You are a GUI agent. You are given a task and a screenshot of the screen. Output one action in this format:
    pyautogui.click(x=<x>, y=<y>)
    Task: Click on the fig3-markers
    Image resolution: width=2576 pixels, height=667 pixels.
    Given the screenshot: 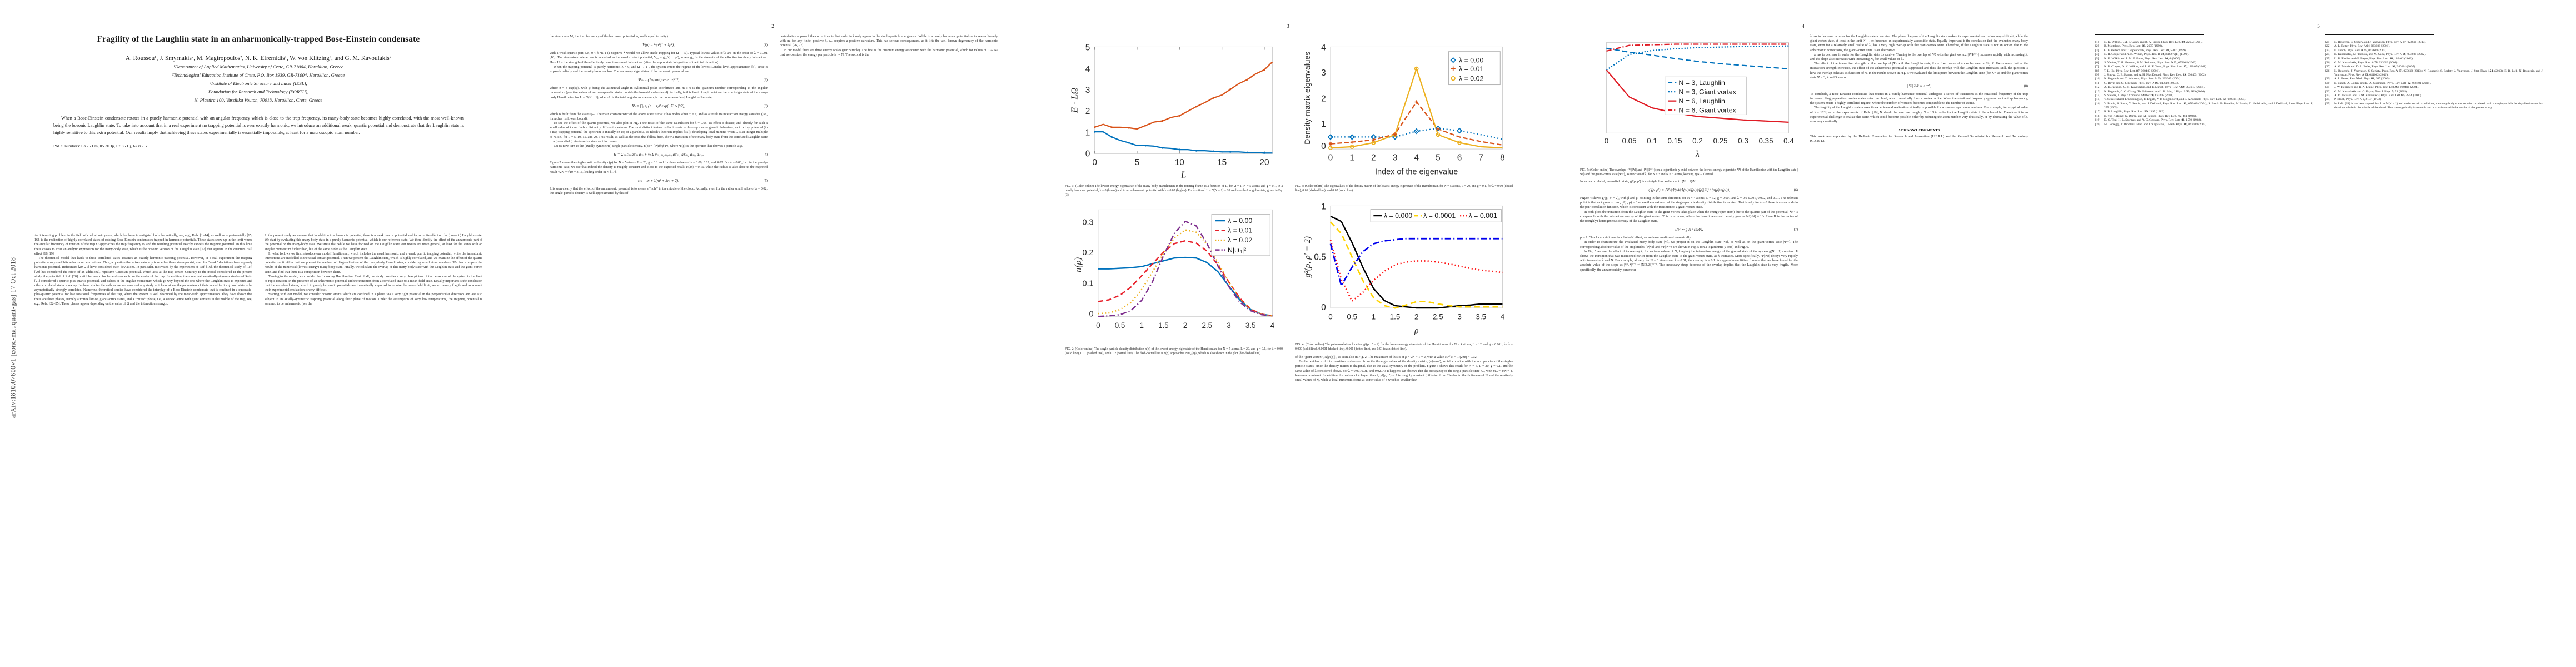 What is the action you would take?
    pyautogui.click(x=1395, y=108)
    